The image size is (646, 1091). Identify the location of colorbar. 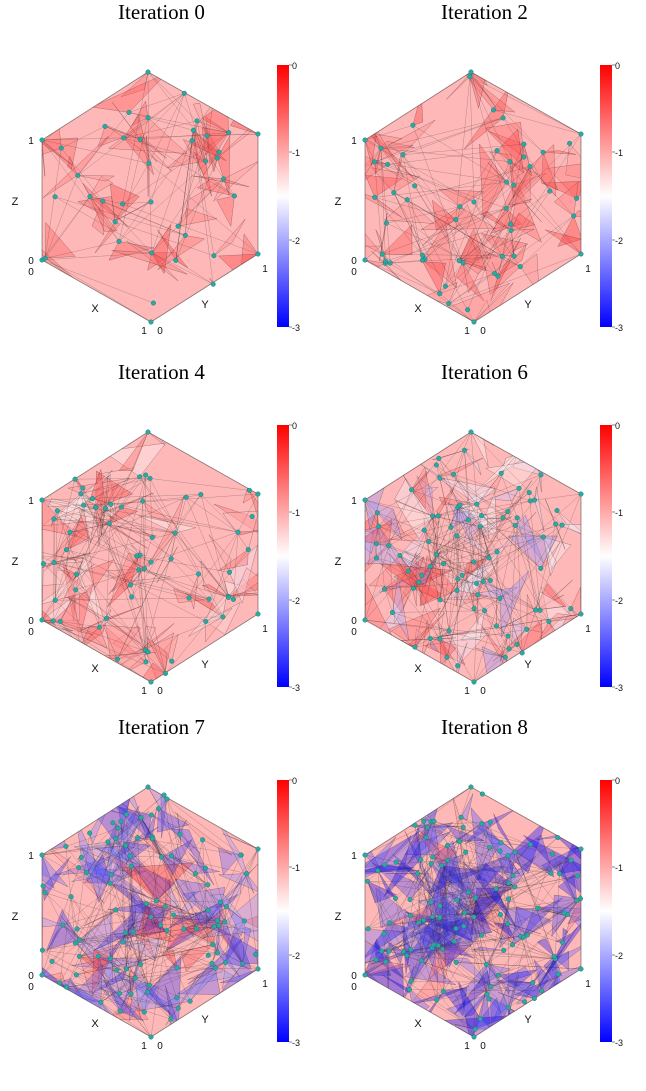
(283, 196).